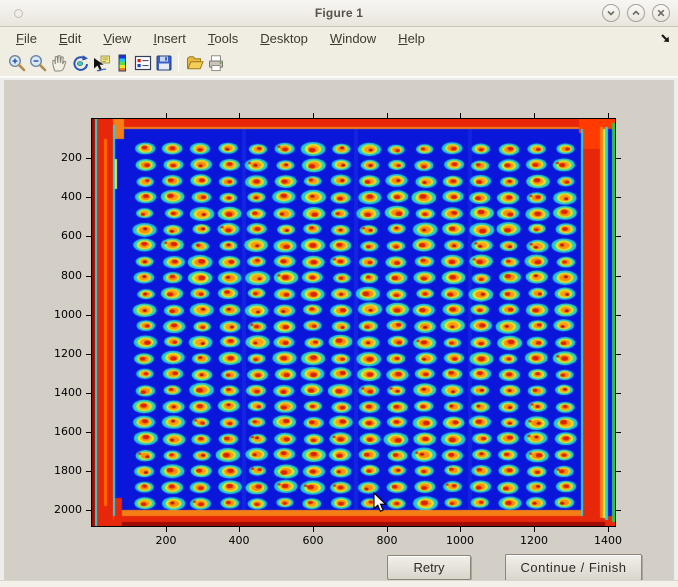 The width and height of the screenshot is (678, 587). I want to click on menu-item-help: Help, so click(411, 38).